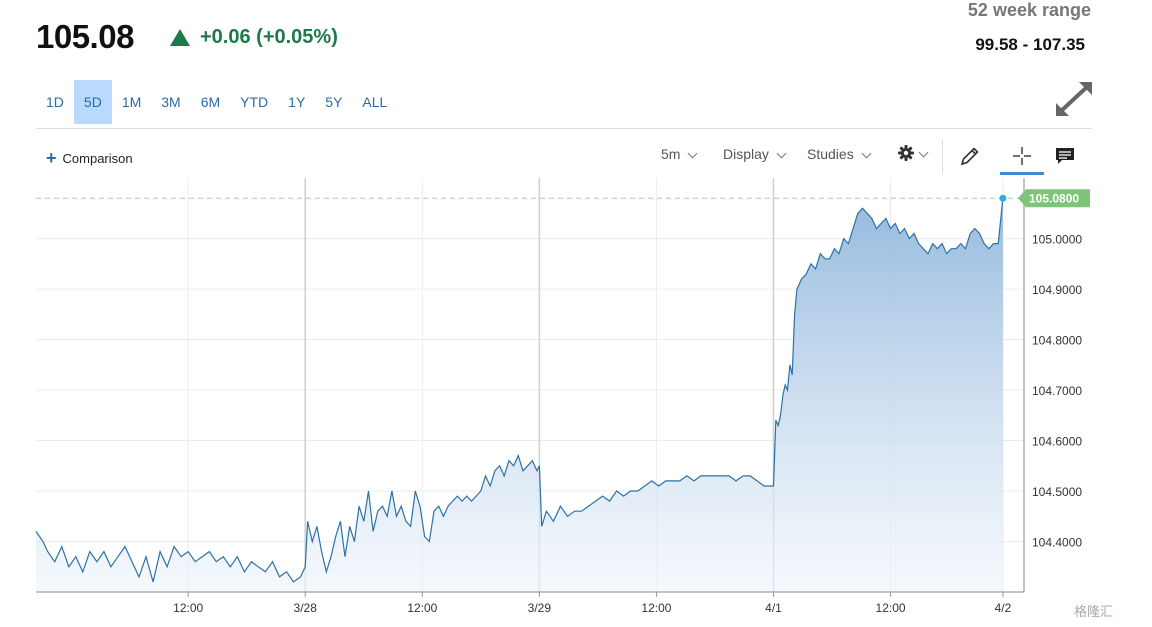 The image size is (1152, 627). What do you see at coordinates (1057, 492) in the screenshot?
I see `y-tick-label: 104.5000` at bounding box center [1057, 492].